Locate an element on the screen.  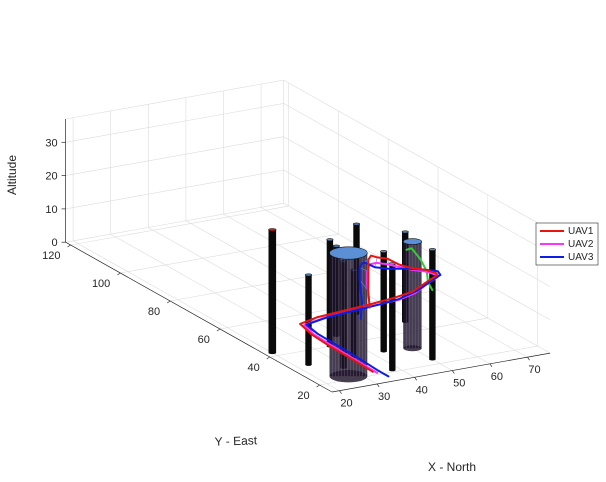
y-axis-line is located at coordinates (199, 317).